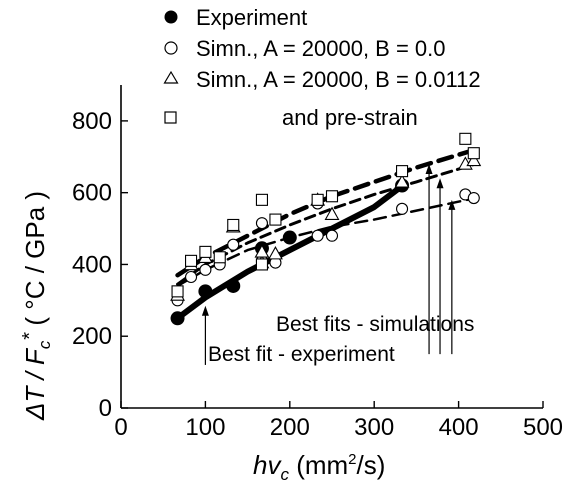 The height and width of the screenshot is (488, 567). I want to click on annotation-sim-fits: Best fits - simulations, so click(375, 324).